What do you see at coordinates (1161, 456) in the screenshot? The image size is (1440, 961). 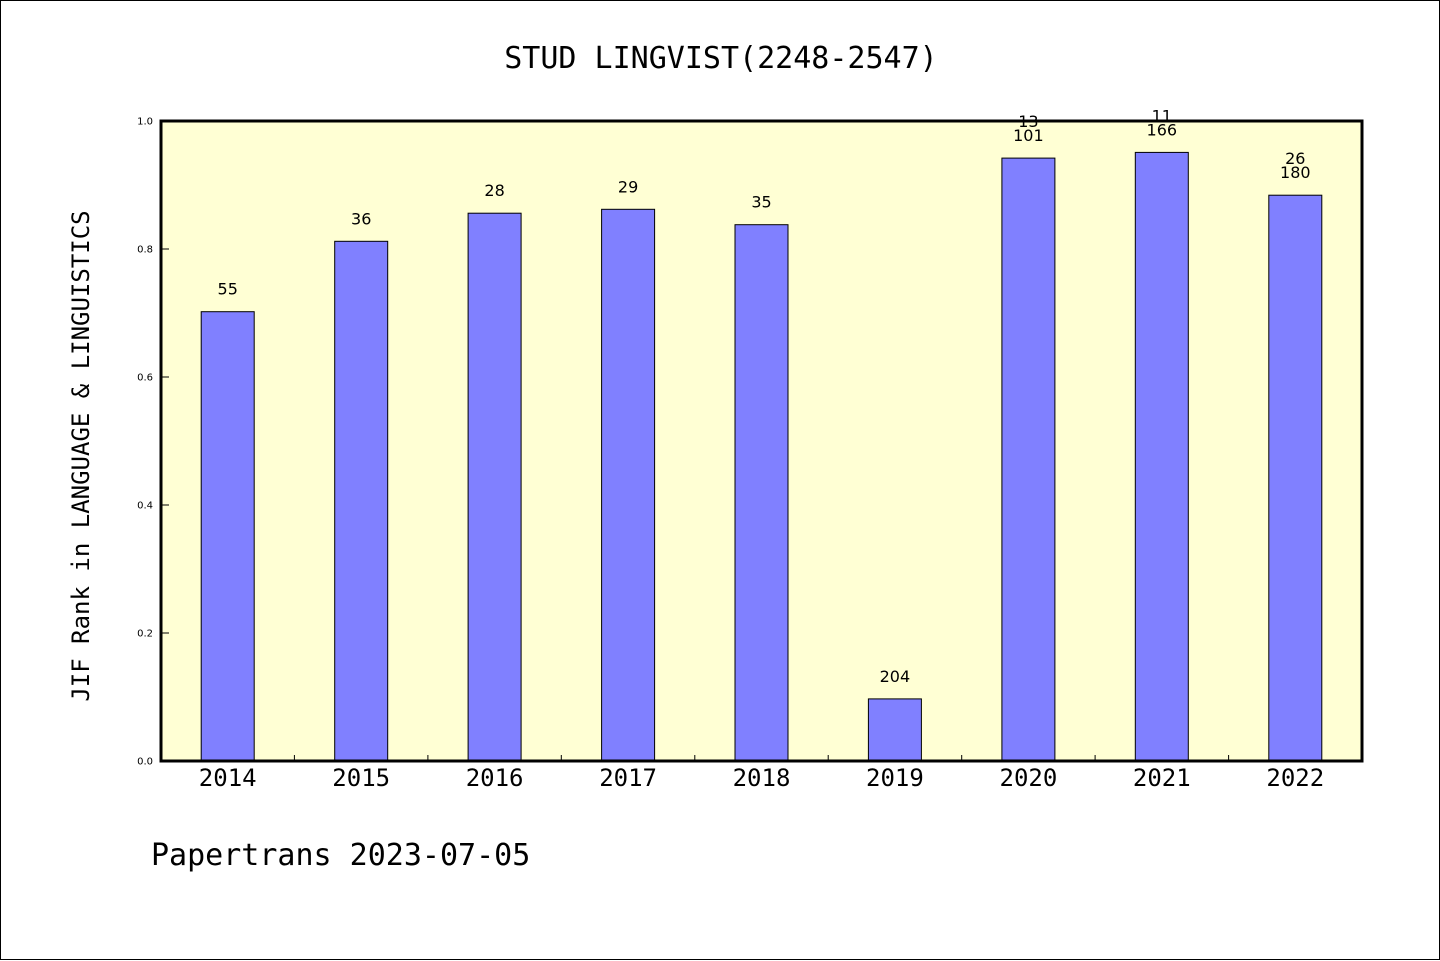 I see `bar-2021` at bounding box center [1161, 456].